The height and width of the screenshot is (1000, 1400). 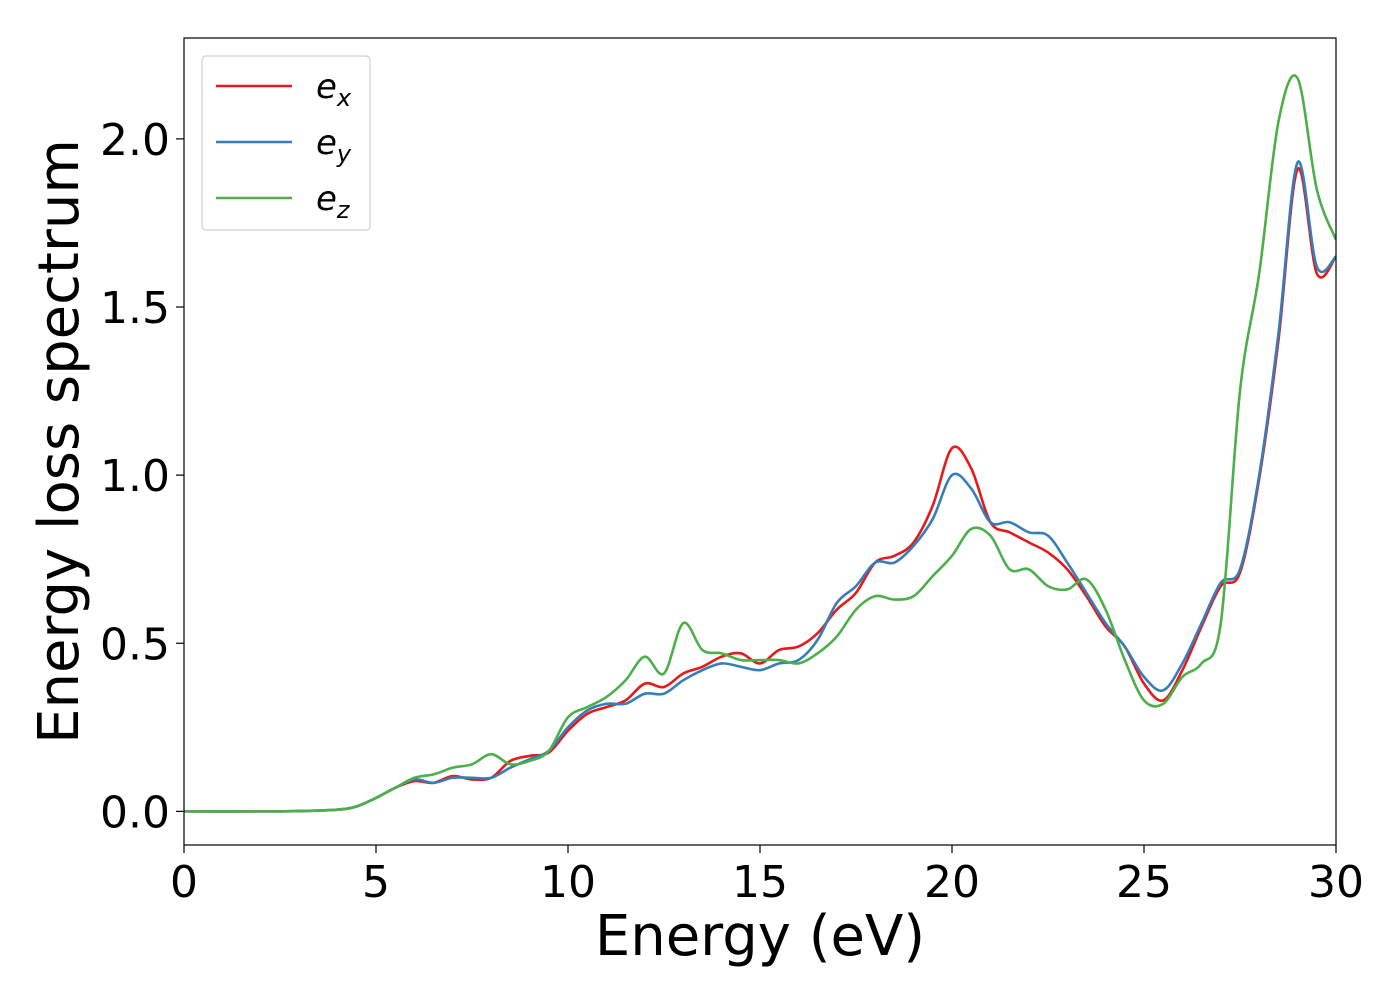 What do you see at coordinates (344, 154) in the screenshot?
I see `legend-label-subscript: y` at bounding box center [344, 154].